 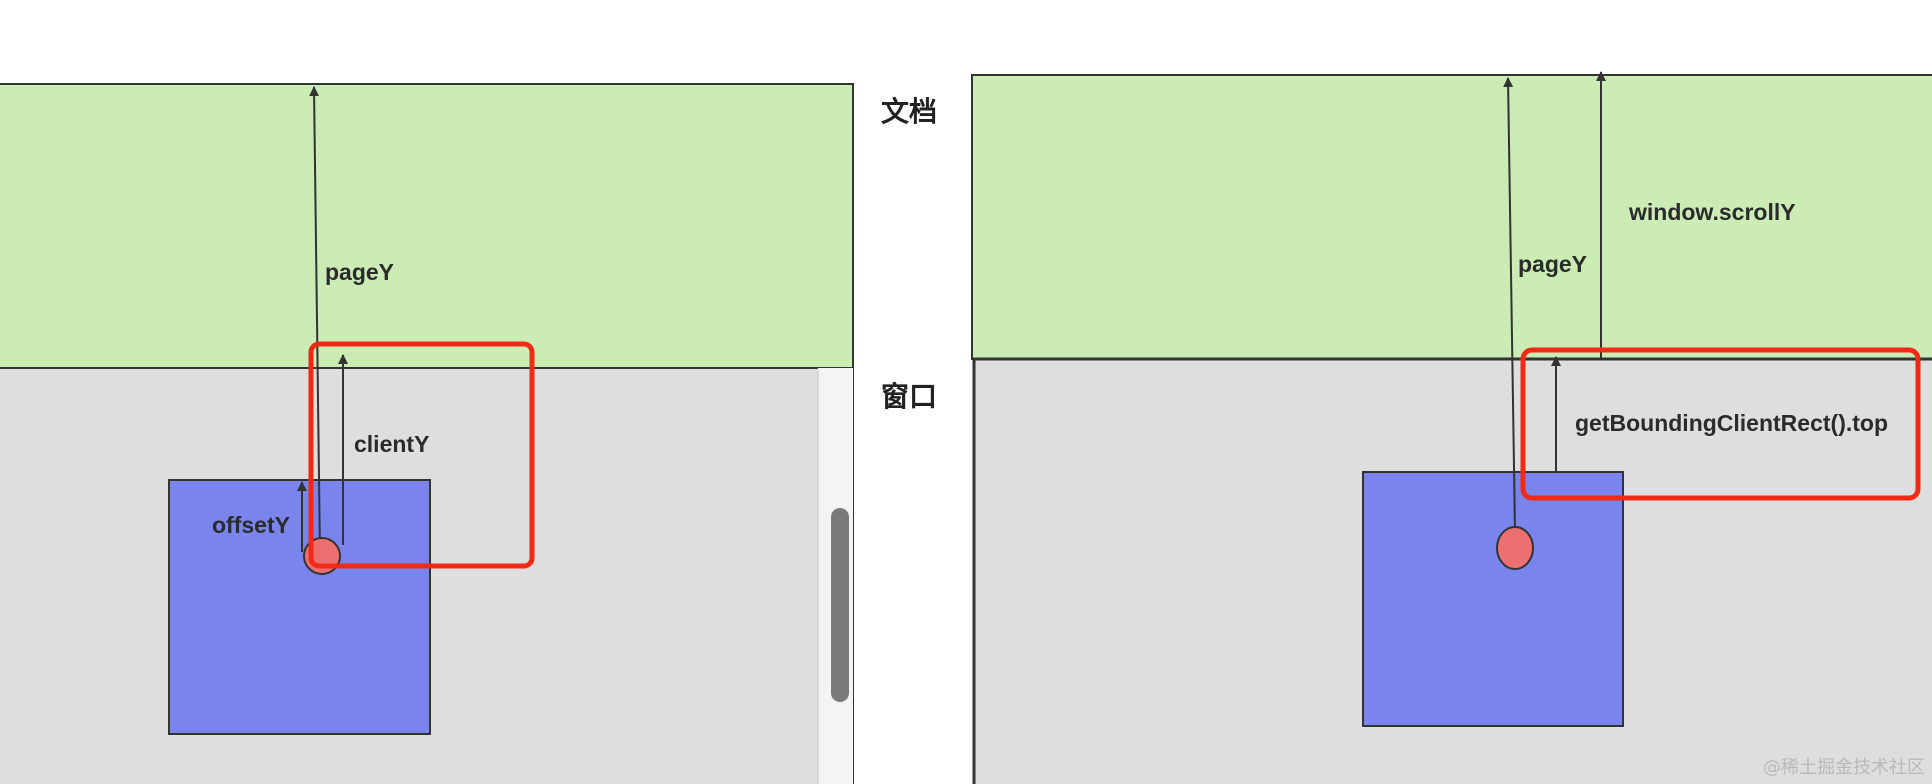 I want to click on left-target-element, so click(x=299, y=607).